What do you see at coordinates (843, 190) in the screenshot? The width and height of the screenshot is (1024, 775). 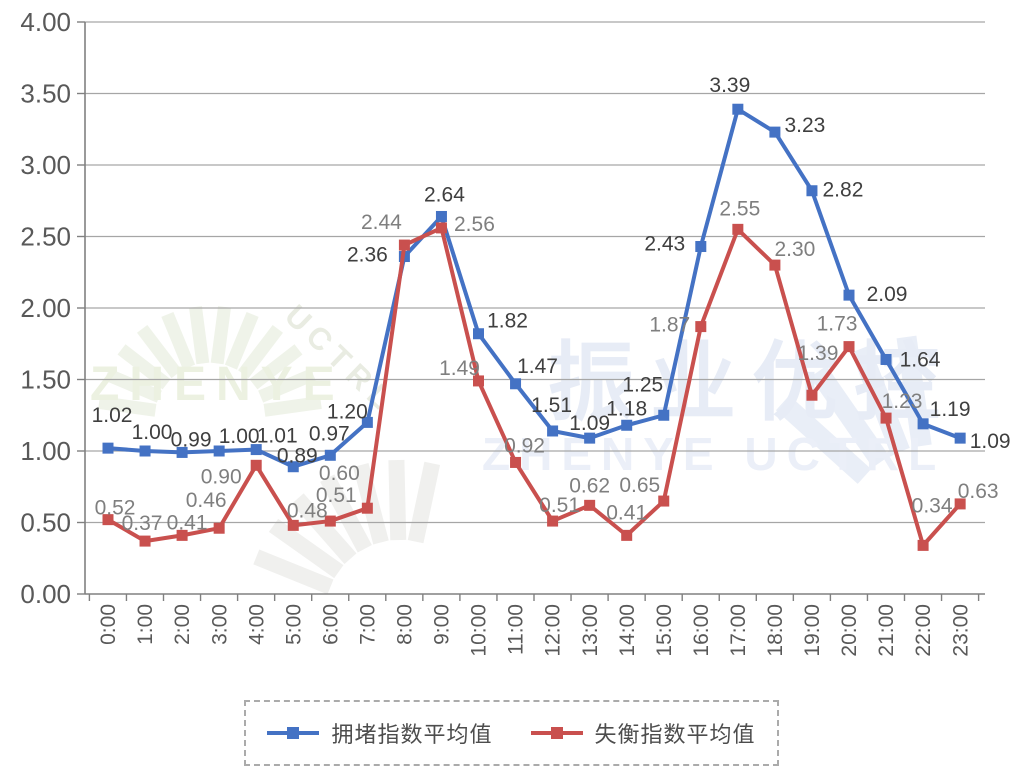 I see `data-label: 2.82` at bounding box center [843, 190].